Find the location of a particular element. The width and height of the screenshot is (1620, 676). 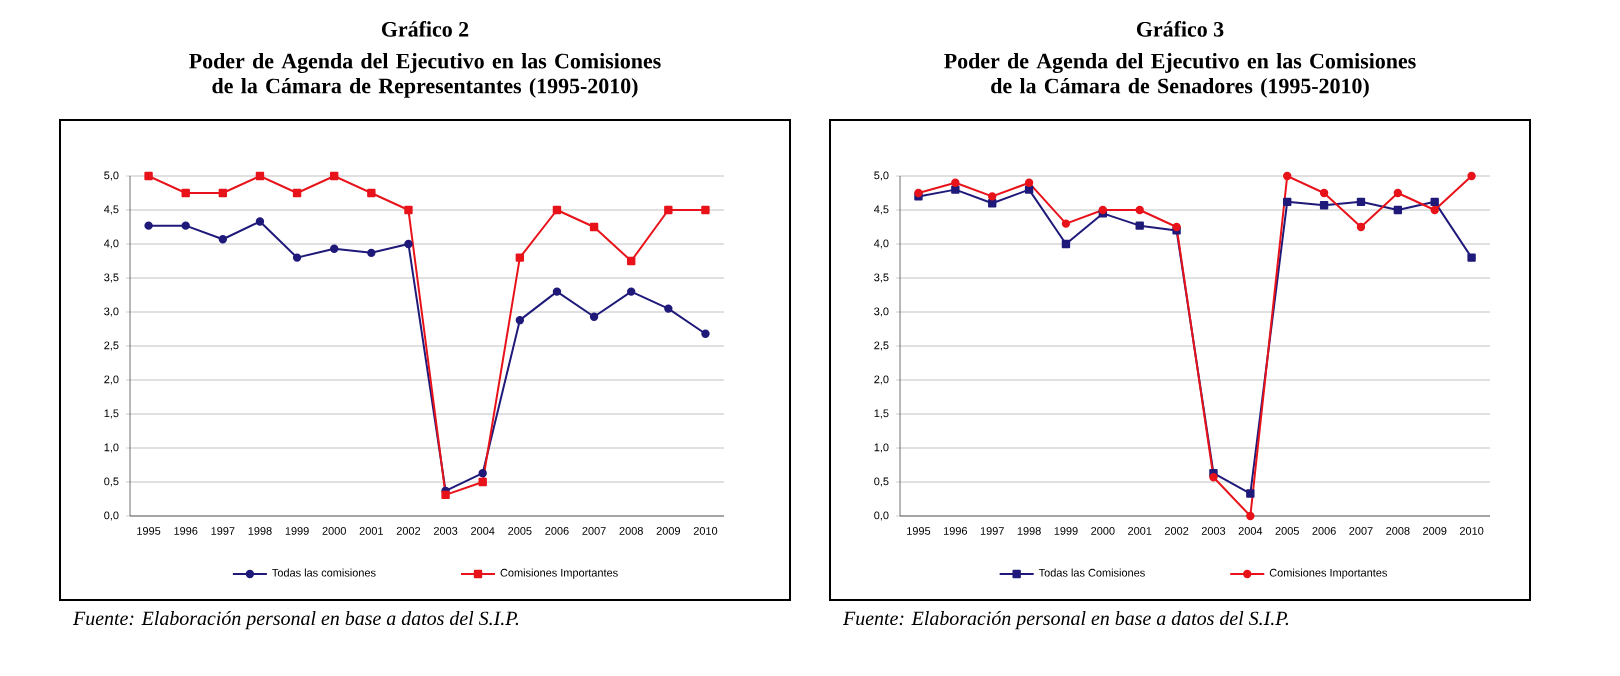

chart-subtitle: Poder de Agenda del Ejecutivo en las Comisiones de la Cámara de Representantes (1995-2010) is located at coordinates (425, 75).